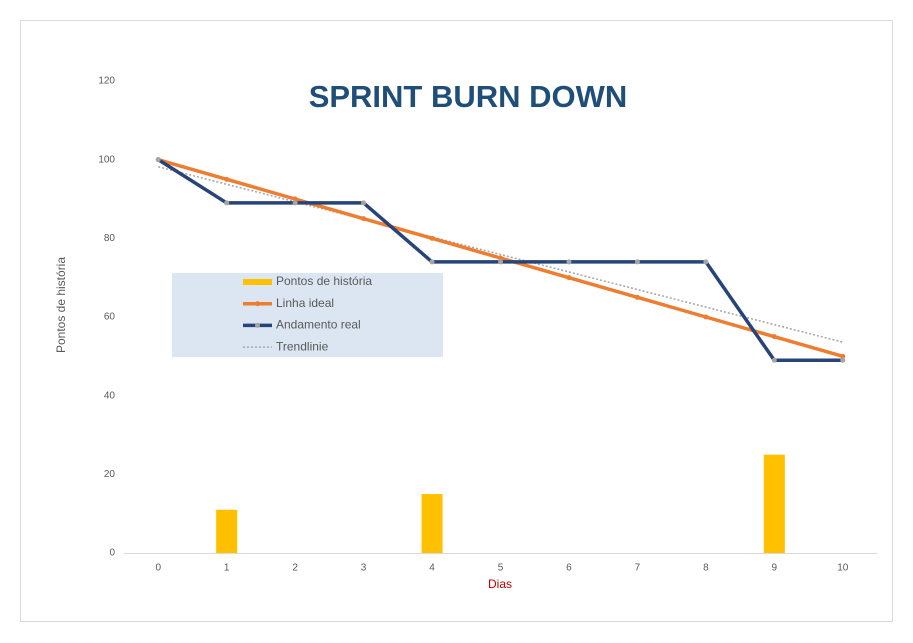 Image resolution: width=913 pixels, height=643 pixels. Describe the element at coordinates (106, 159) in the screenshot. I see `y-tick-label: 100` at that location.